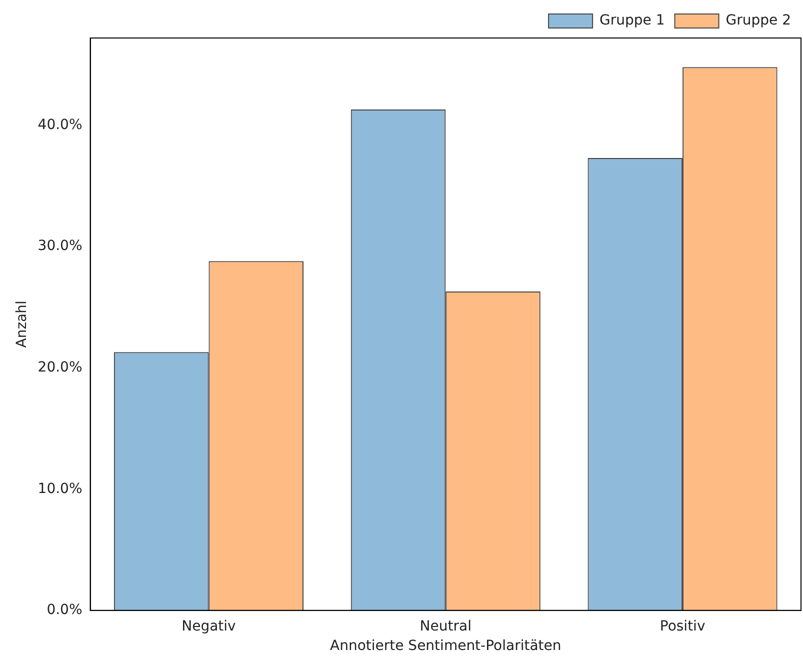 The width and height of the screenshot is (803, 659). What do you see at coordinates (64, 610) in the screenshot?
I see `y-tick-label: 0.0%` at bounding box center [64, 610].